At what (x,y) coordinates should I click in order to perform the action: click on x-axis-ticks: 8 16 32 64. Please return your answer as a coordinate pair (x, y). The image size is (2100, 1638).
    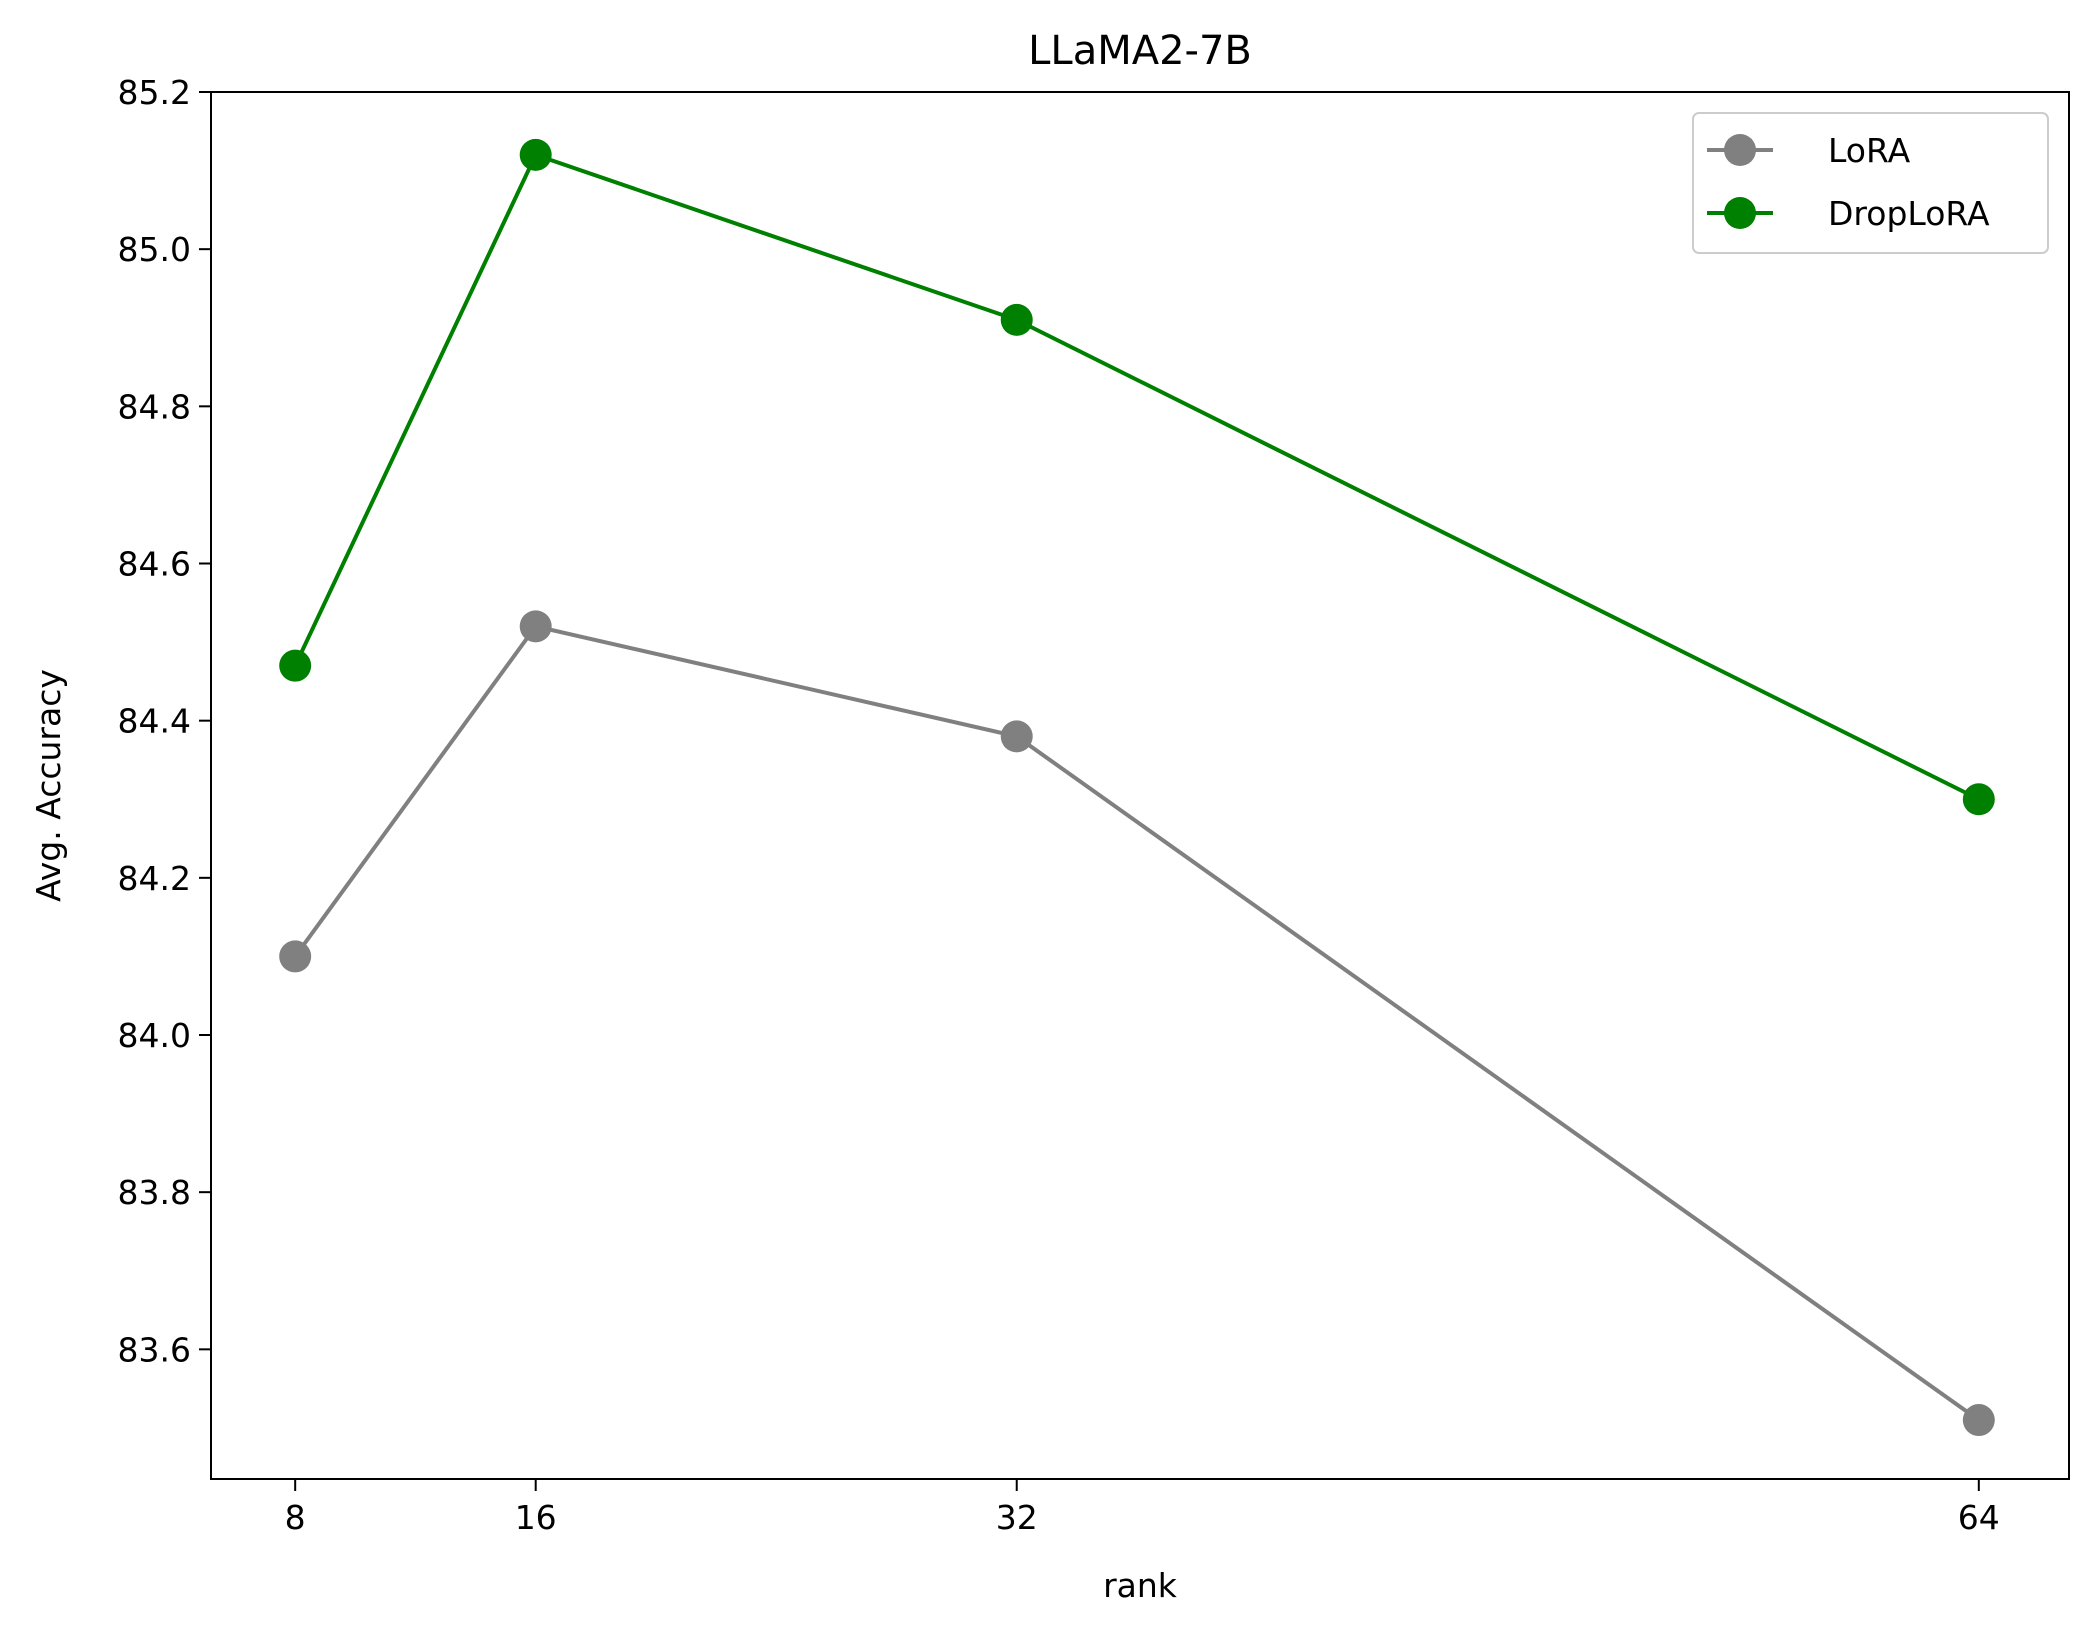
    Looking at the image, I should click on (1142, 1508).